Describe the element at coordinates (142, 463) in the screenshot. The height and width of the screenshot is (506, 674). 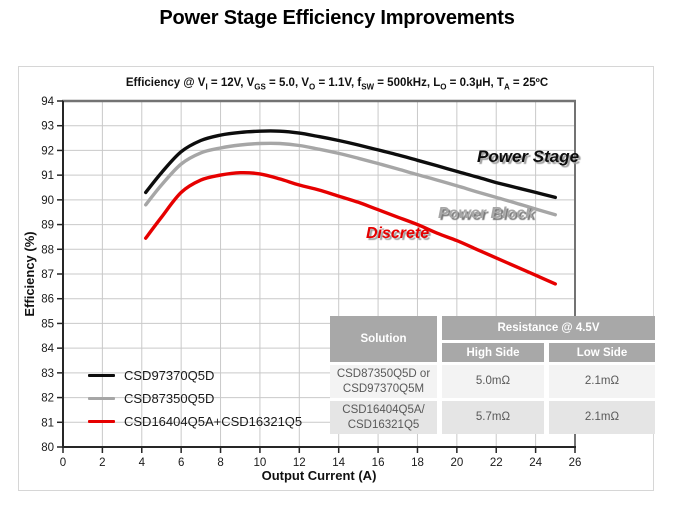
I see `svg-text: 4` at that location.